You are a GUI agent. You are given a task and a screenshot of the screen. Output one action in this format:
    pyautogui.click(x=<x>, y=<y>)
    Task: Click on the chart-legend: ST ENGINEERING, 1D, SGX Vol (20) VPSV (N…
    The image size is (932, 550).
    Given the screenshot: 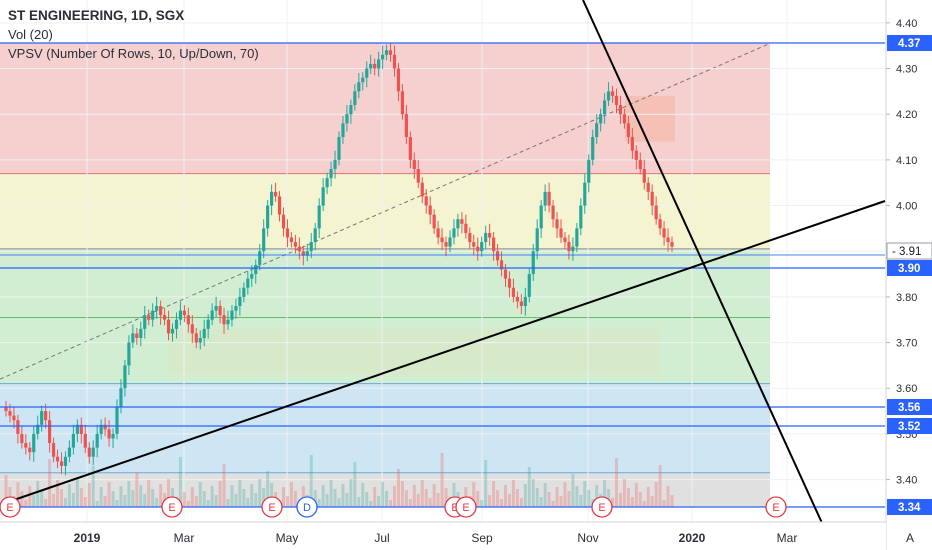 What is the action you would take?
    pyautogui.click(x=133, y=34)
    